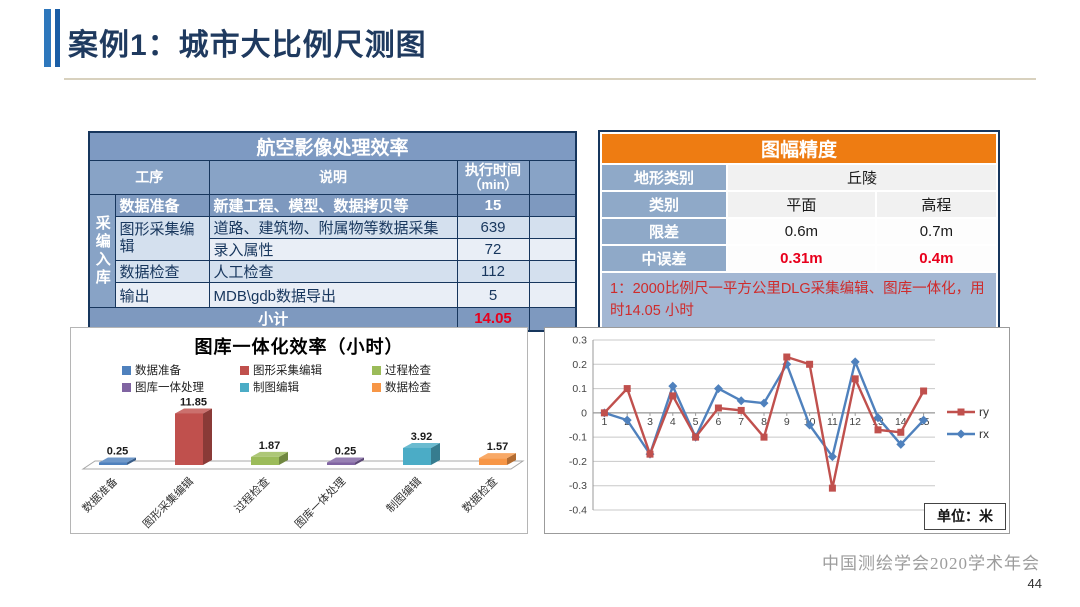 Image resolution: width=1080 pixels, height=607 pixels. Describe the element at coordinates (333, 271) in the screenshot. I see `cell-description: 人工检查` at that location.